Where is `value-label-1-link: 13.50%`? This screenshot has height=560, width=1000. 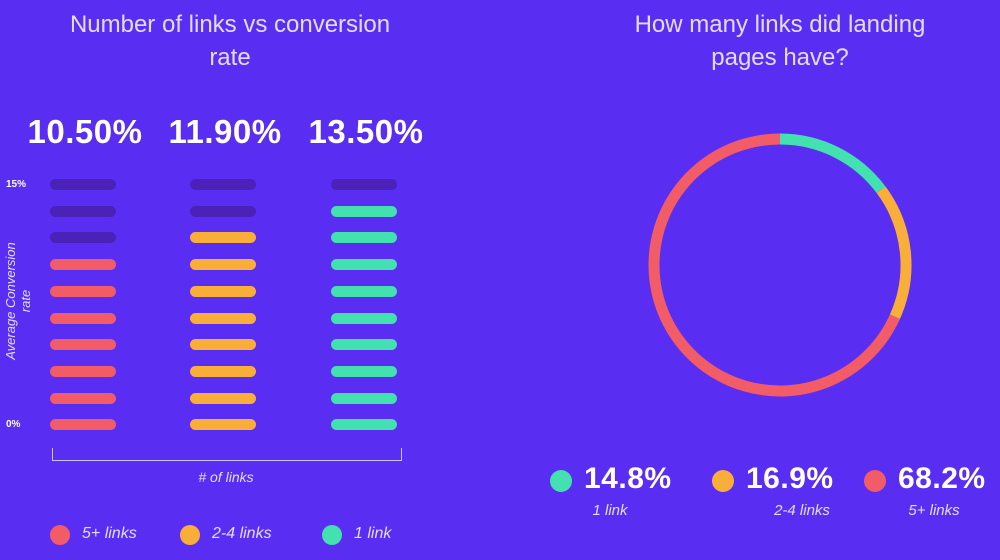
value-label-1-link: 13.50% is located at coordinates (366, 131).